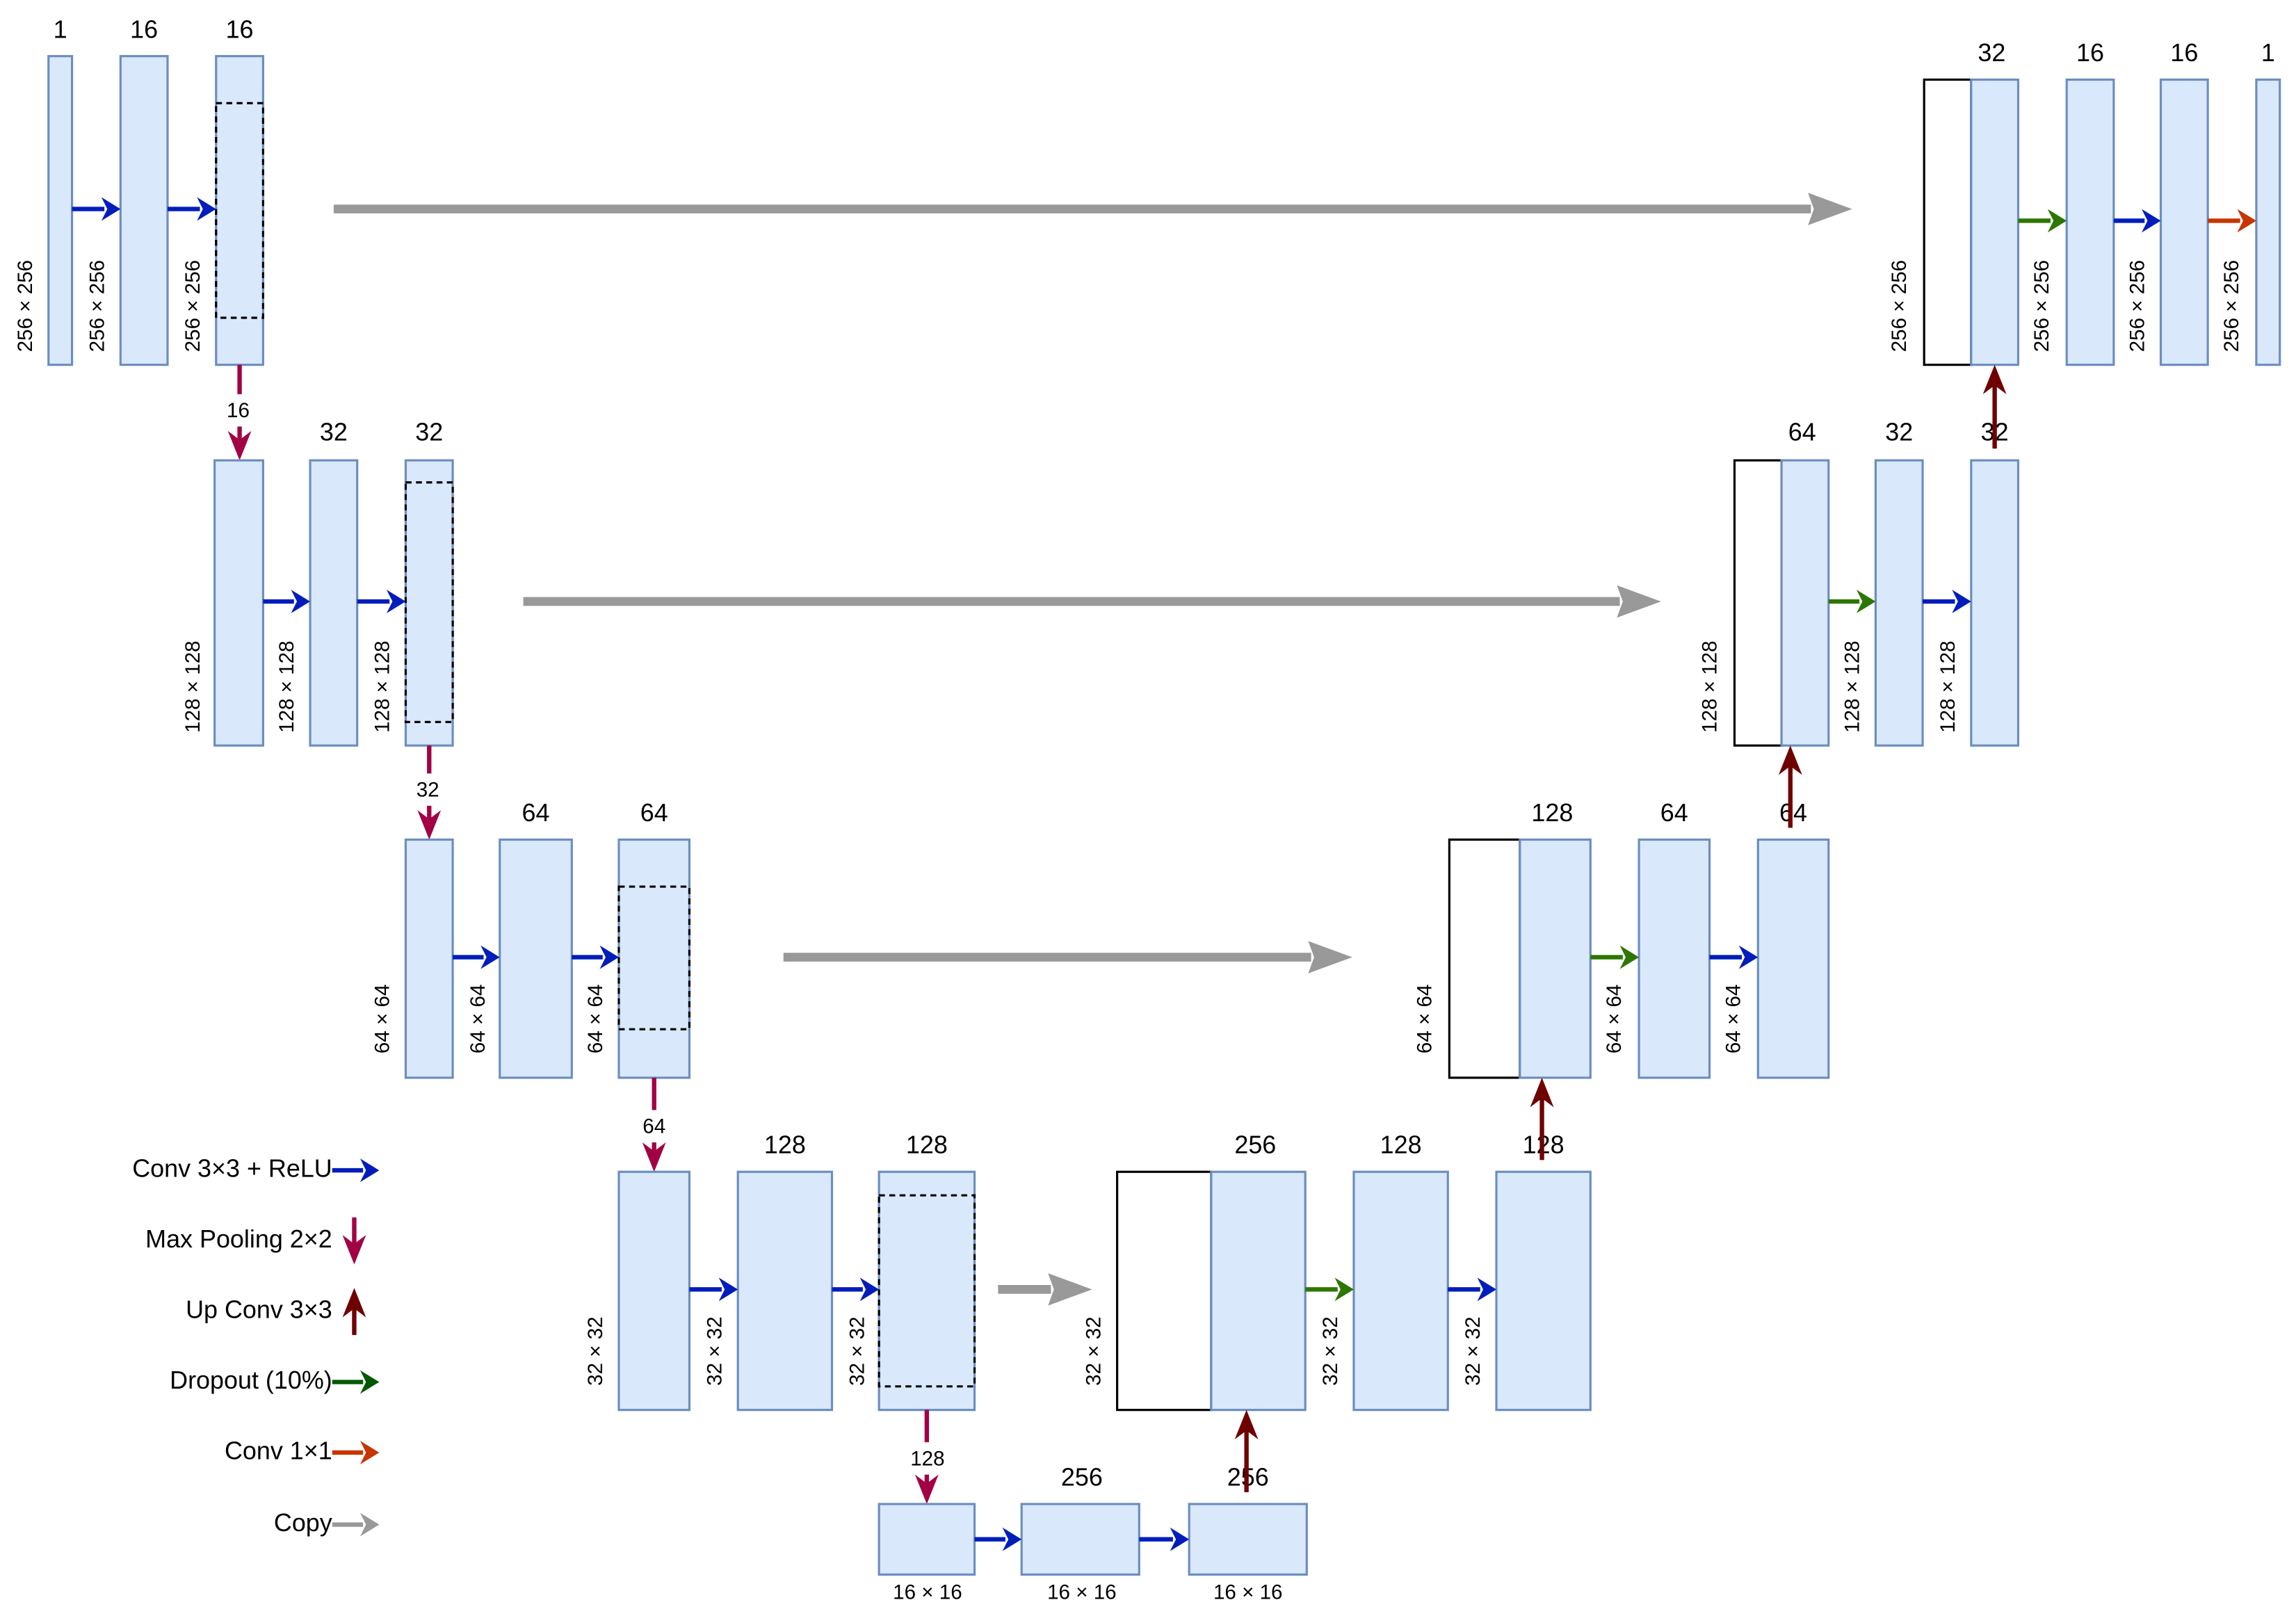 This screenshot has width=2296, height=1616. I want to click on legend-label: Max Pooling 2×2, so click(238, 1239).